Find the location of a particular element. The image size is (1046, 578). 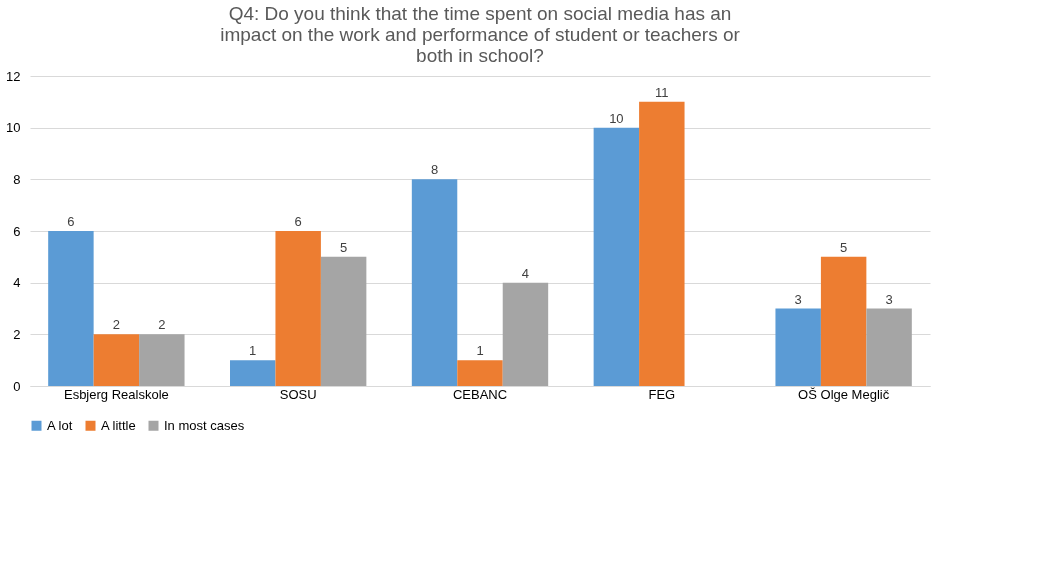

y-tick-label: 4 is located at coordinates (17, 283).